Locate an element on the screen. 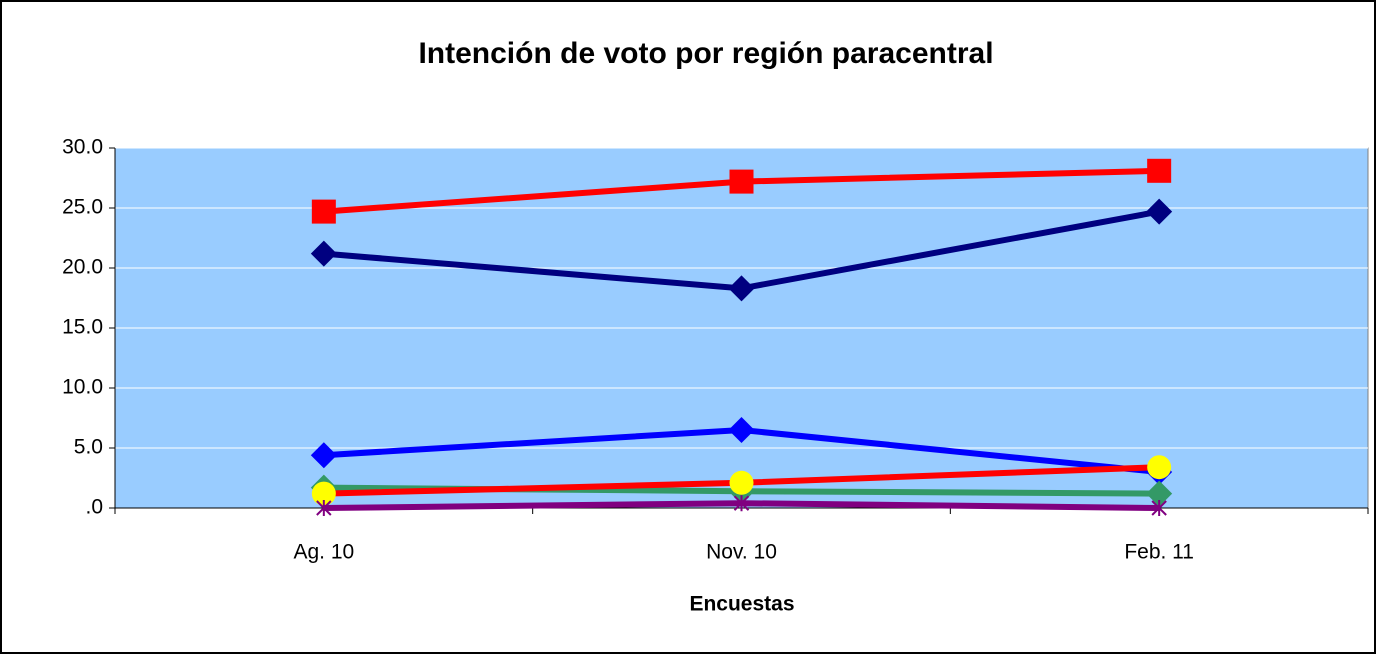  y-tick-label: 5.0 is located at coordinates (88, 447).